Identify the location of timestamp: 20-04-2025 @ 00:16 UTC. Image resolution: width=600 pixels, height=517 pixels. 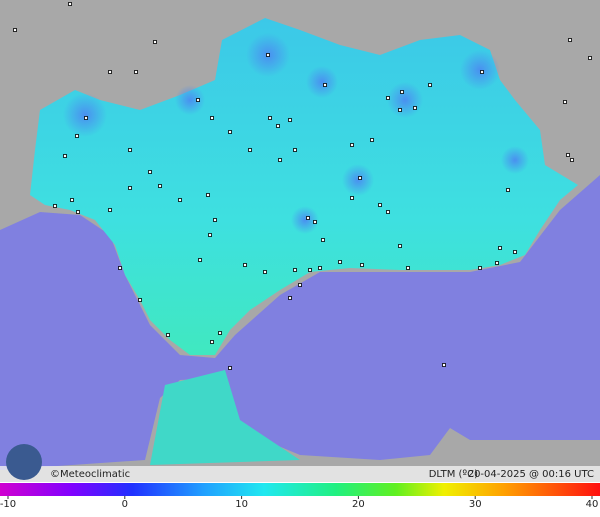
(531, 474).